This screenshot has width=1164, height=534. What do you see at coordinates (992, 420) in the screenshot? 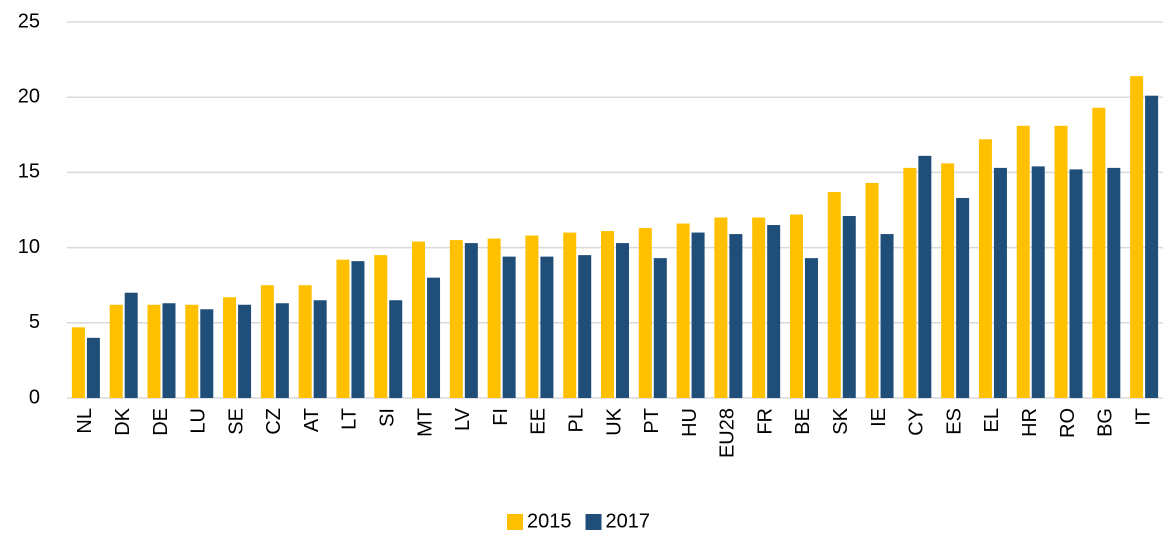
I see `x-tick-label: EL` at bounding box center [992, 420].